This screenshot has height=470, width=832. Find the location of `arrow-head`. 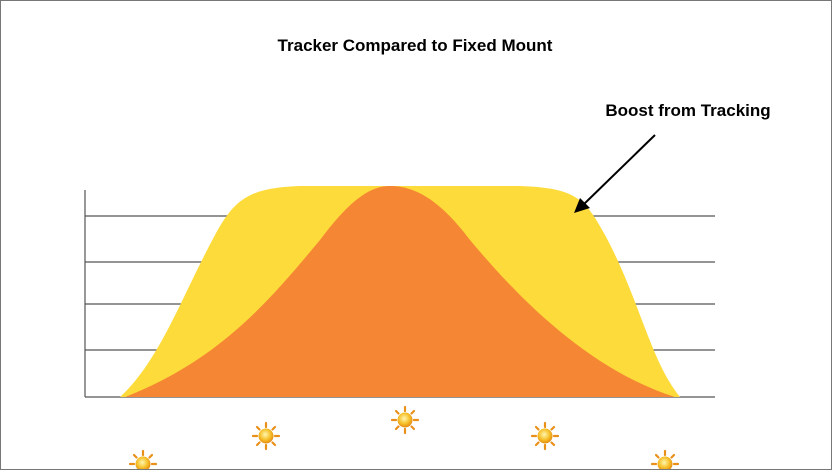

arrow-head is located at coordinates (582, 205).